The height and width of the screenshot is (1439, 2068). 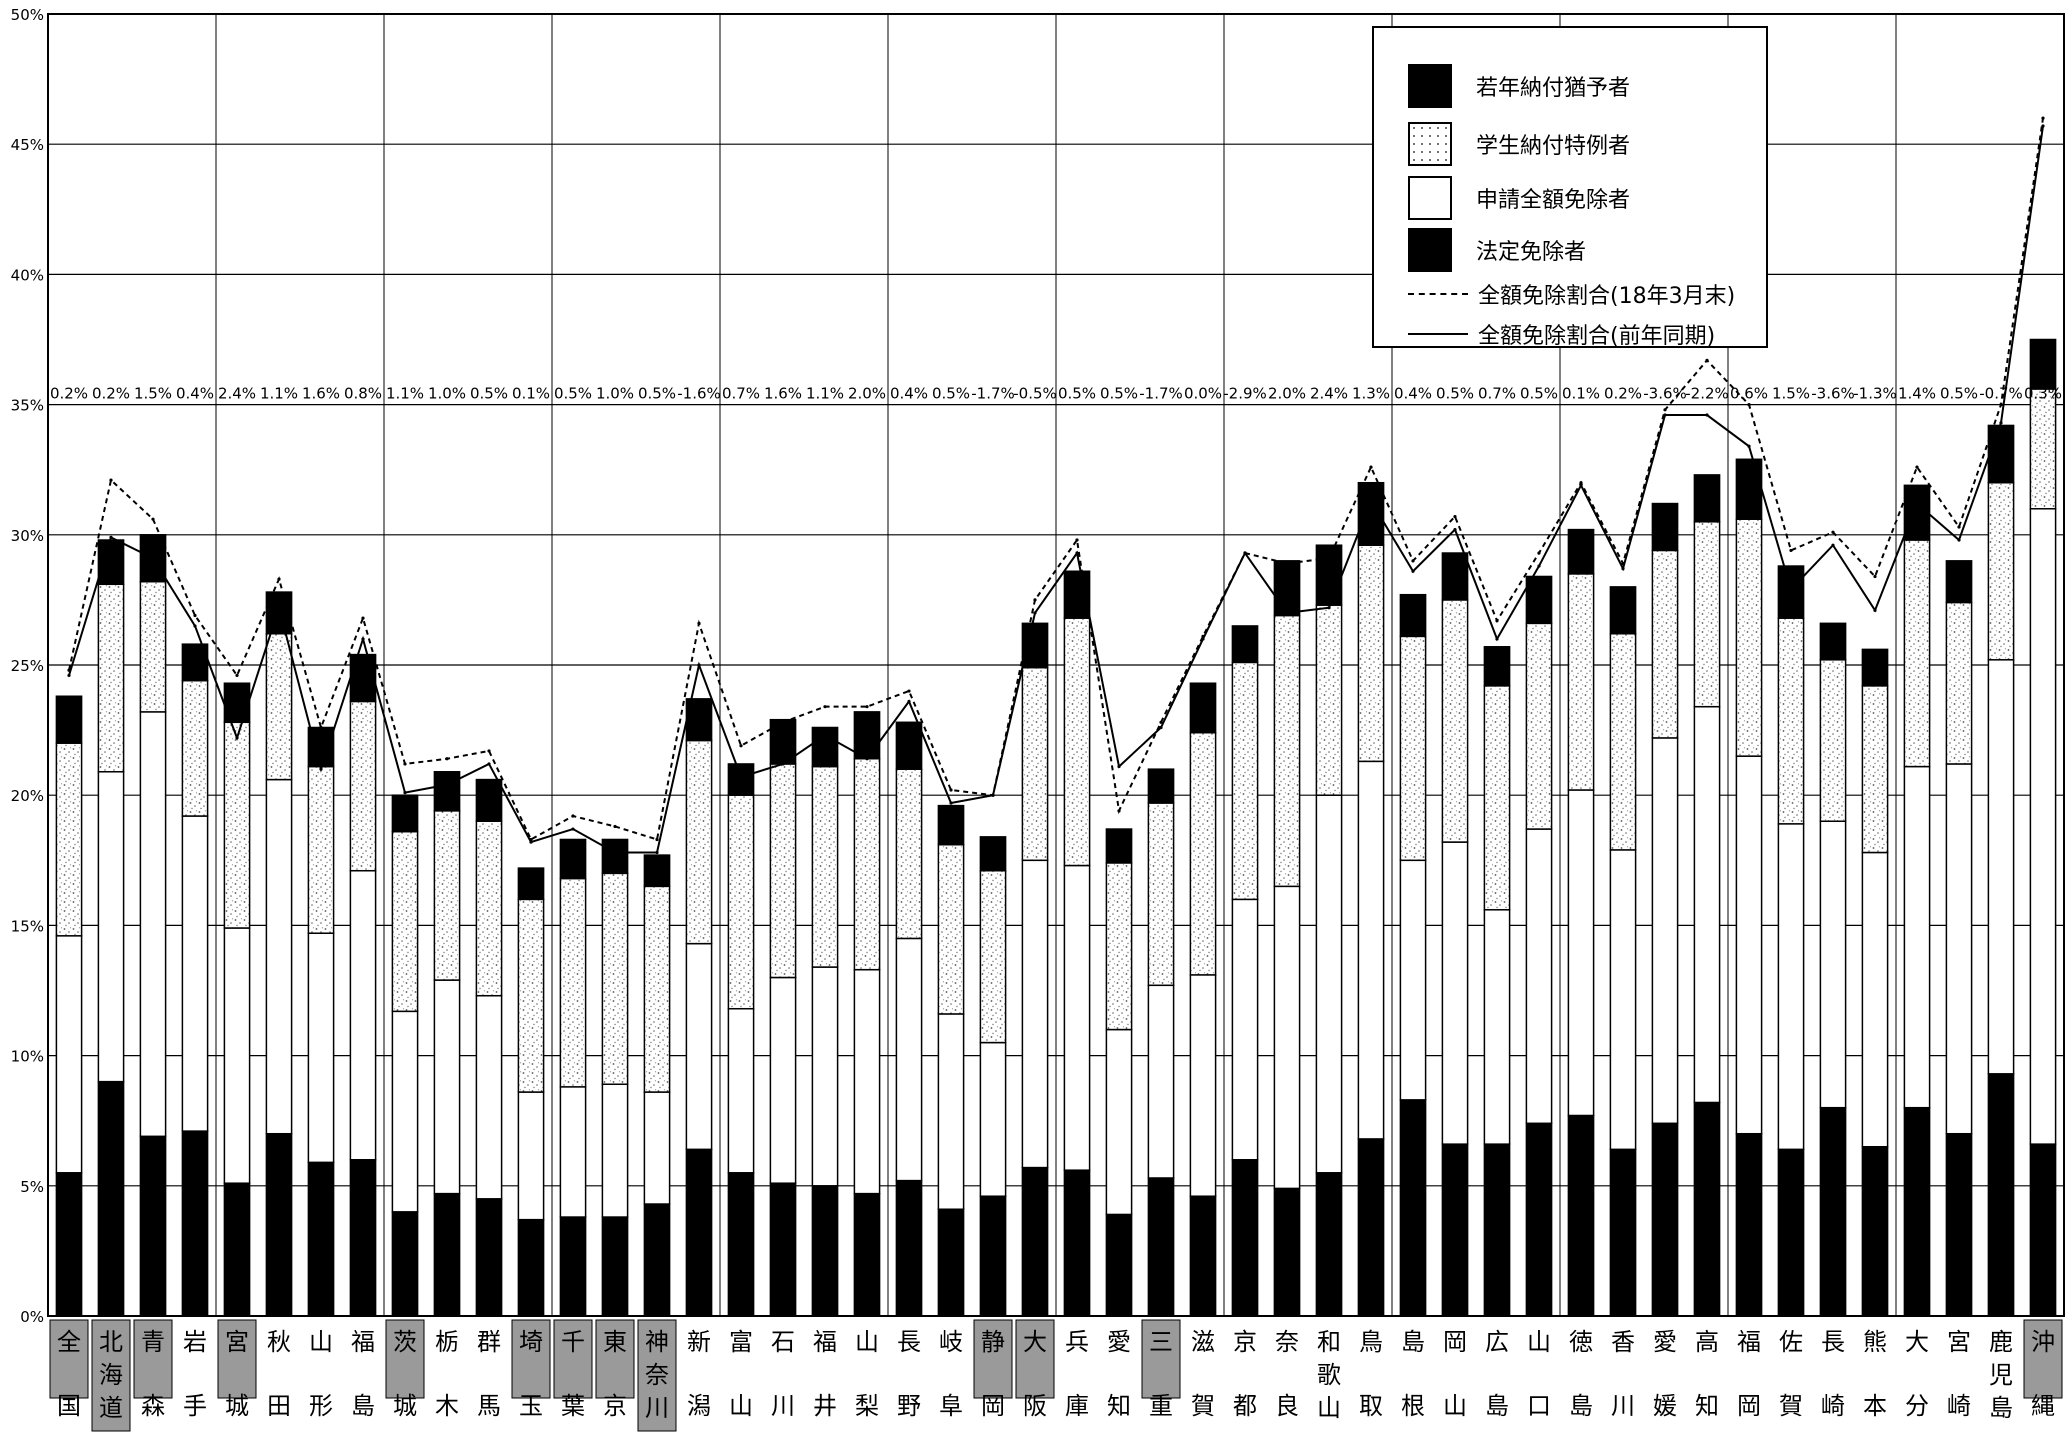 I want to click on data-label: 1.1%, so click(x=279, y=394).